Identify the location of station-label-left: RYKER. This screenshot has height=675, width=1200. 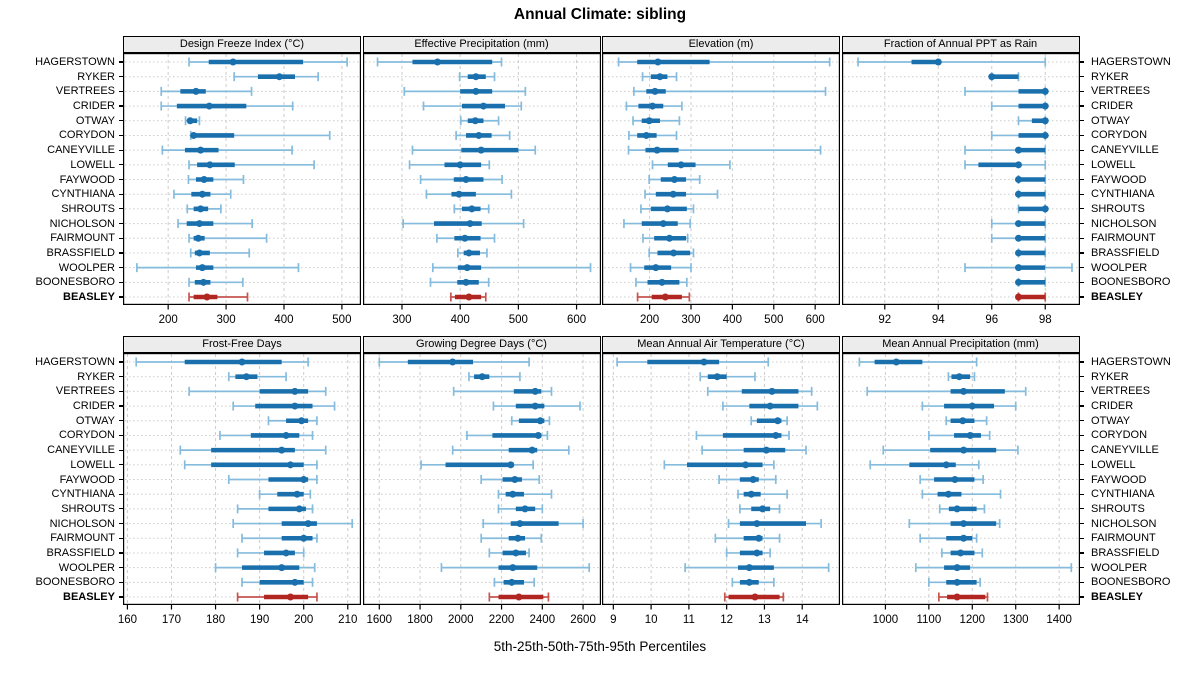
(96, 376).